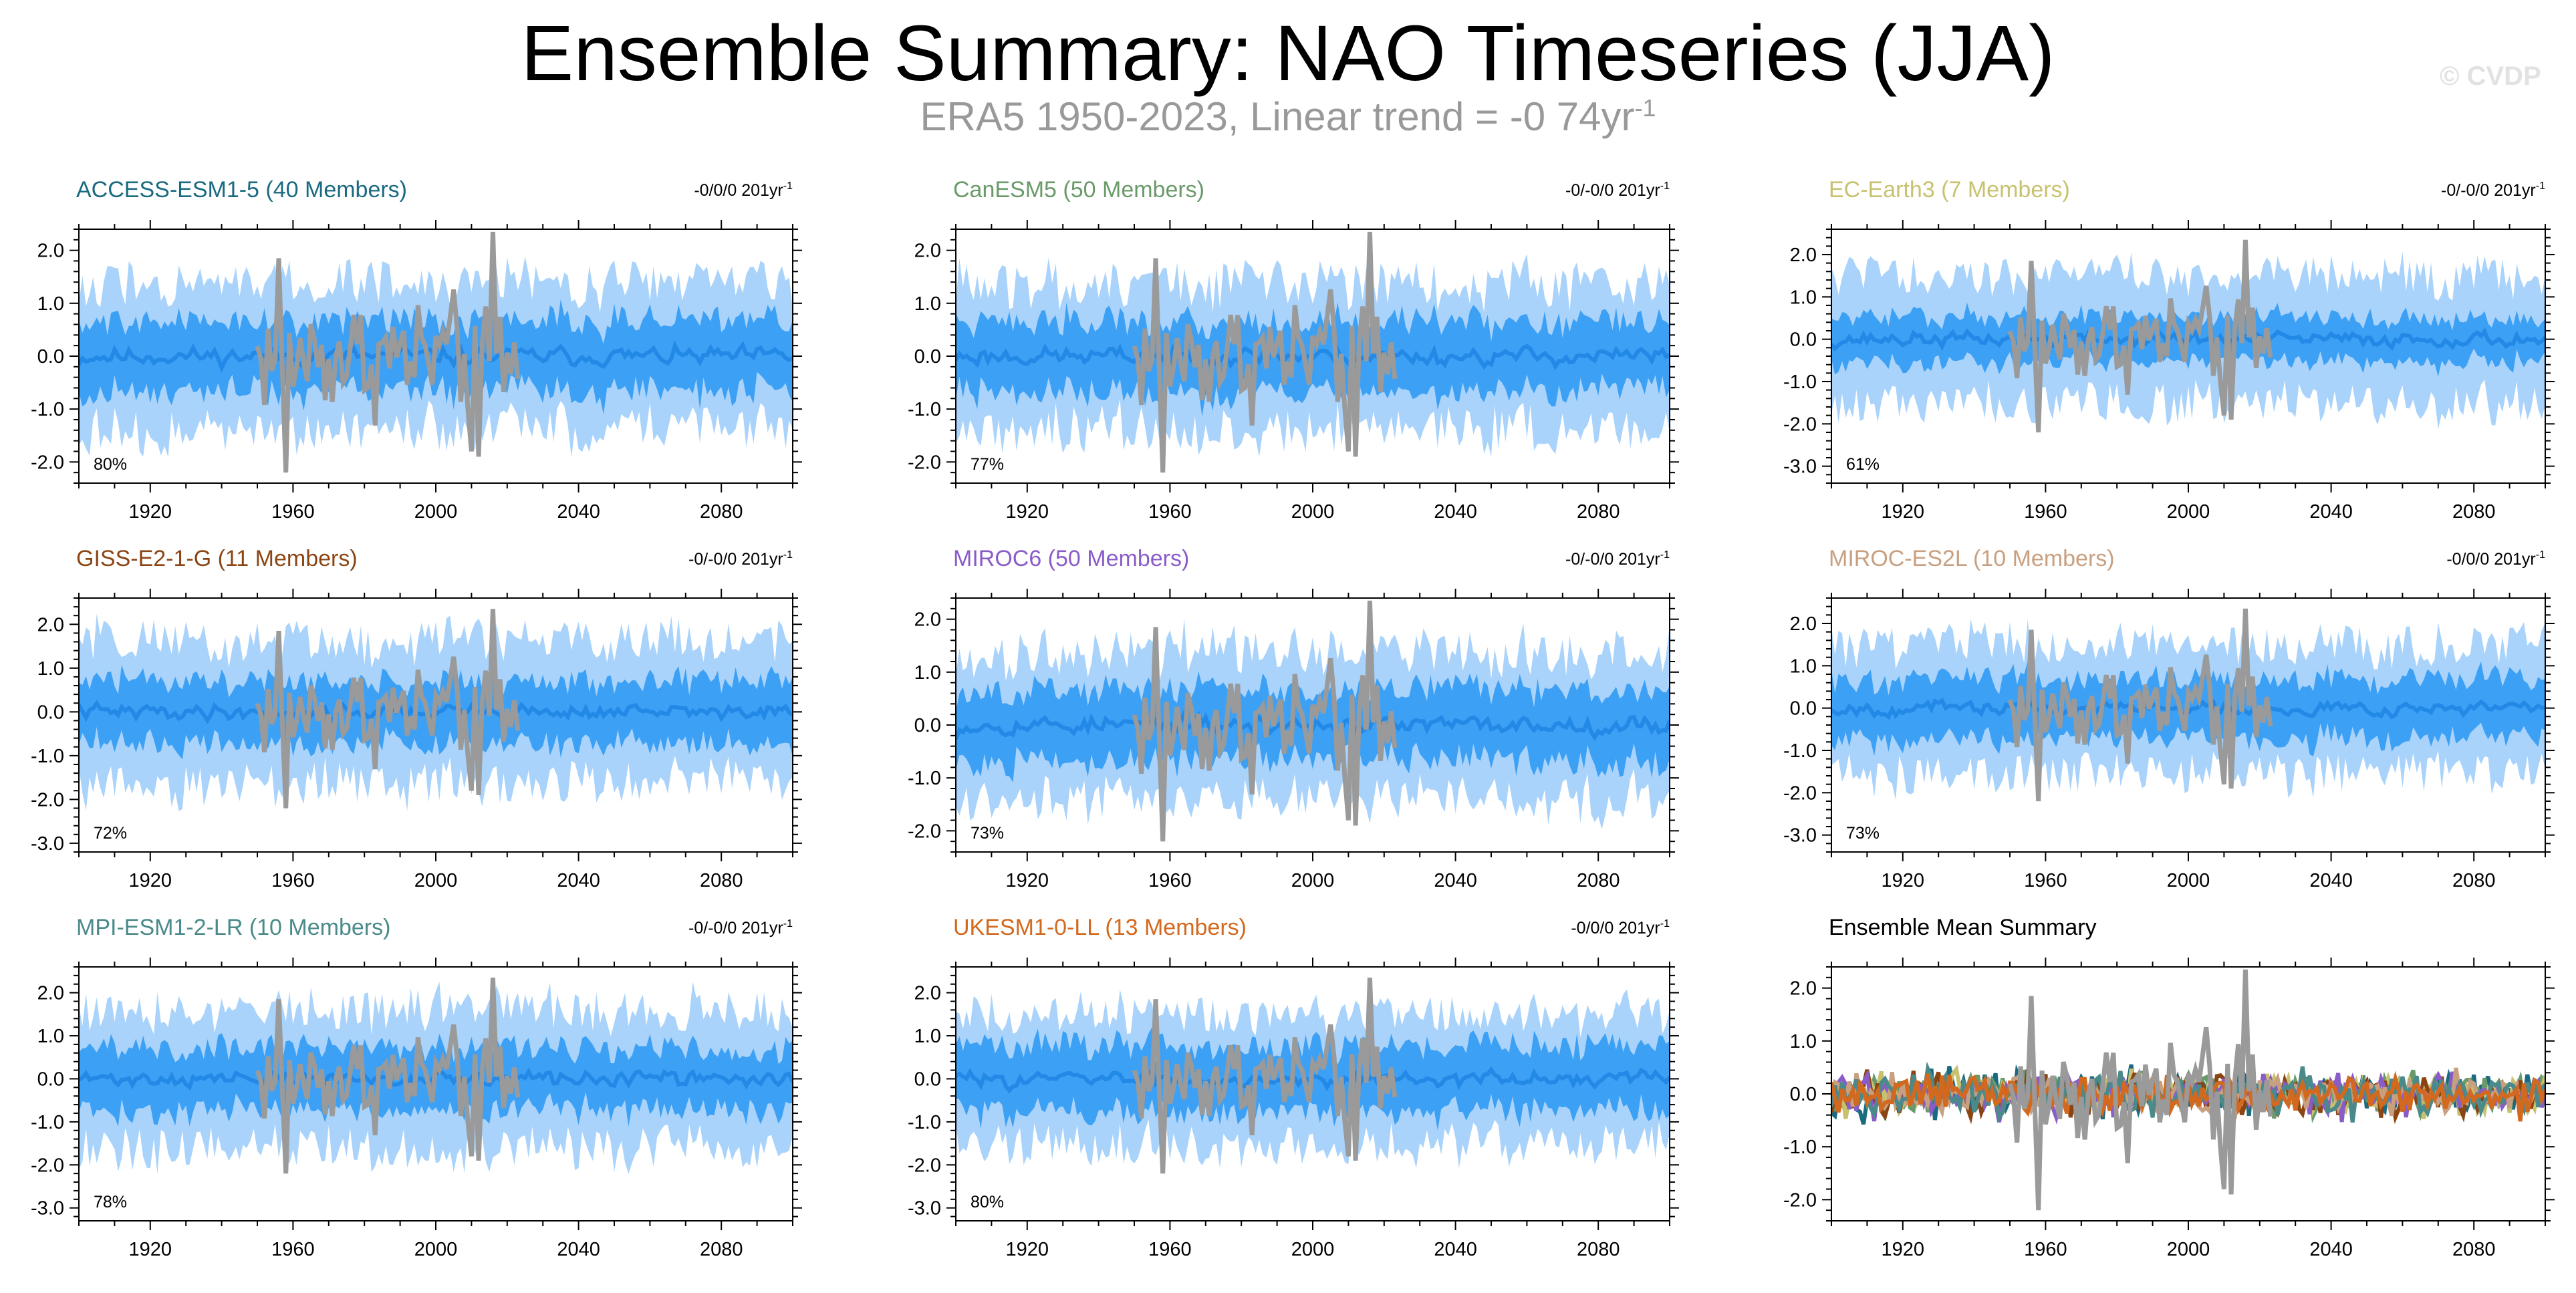 Image resolution: width=2576 pixels, height=1293 pixels. I want to click on panel-title: MPI-ESM1-2-LR (10 Members), so click(233, 928).